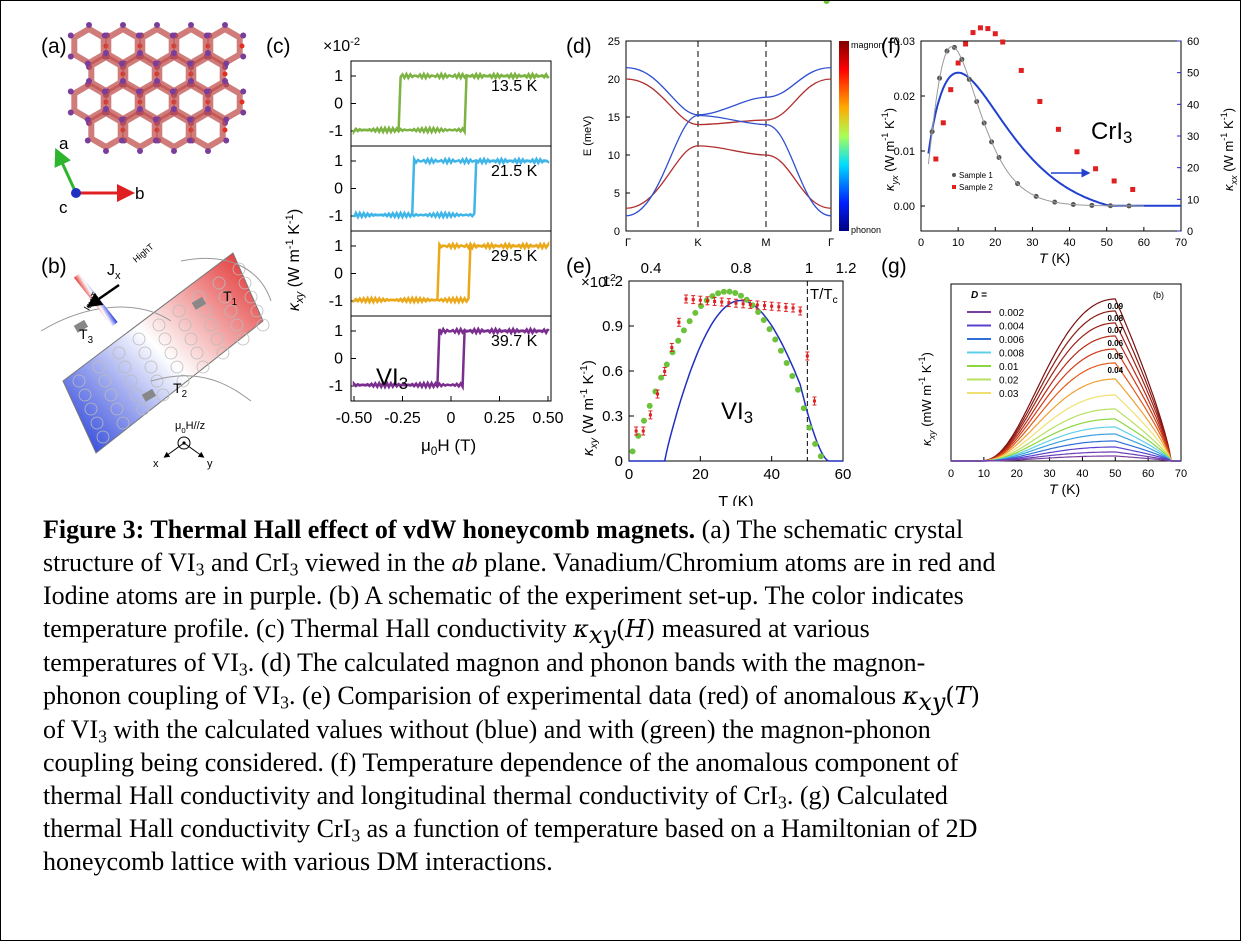 This screenshot has height=941, width=1241. Describe the element at coordinates (139, 193) in the screenshot. I see `axis-name: b` at that location.